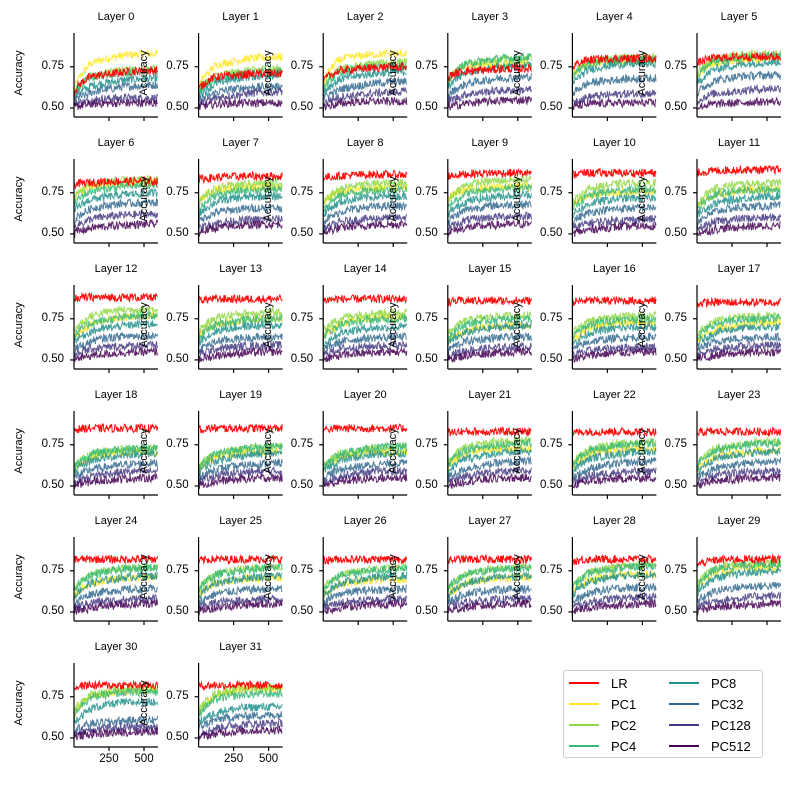  What do you see at coordinates (116, 269) in the screenshot?
I see `panel-title: Layer 12` at bounding box center [116, 269].